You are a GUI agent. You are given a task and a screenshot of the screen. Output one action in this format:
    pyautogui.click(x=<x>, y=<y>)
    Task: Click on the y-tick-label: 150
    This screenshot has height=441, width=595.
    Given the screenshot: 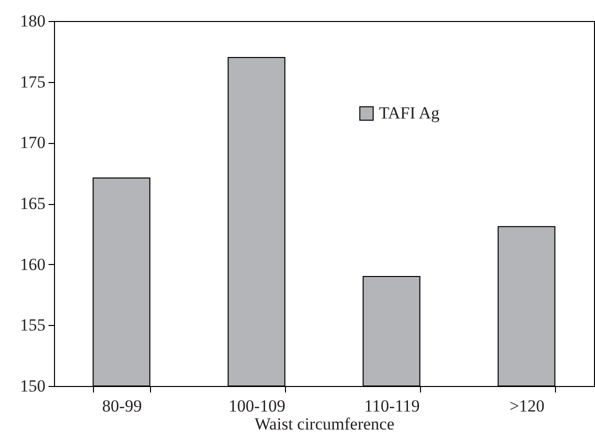 What is the action you would take?
    pyautogui.click(x=33, y=386)
    